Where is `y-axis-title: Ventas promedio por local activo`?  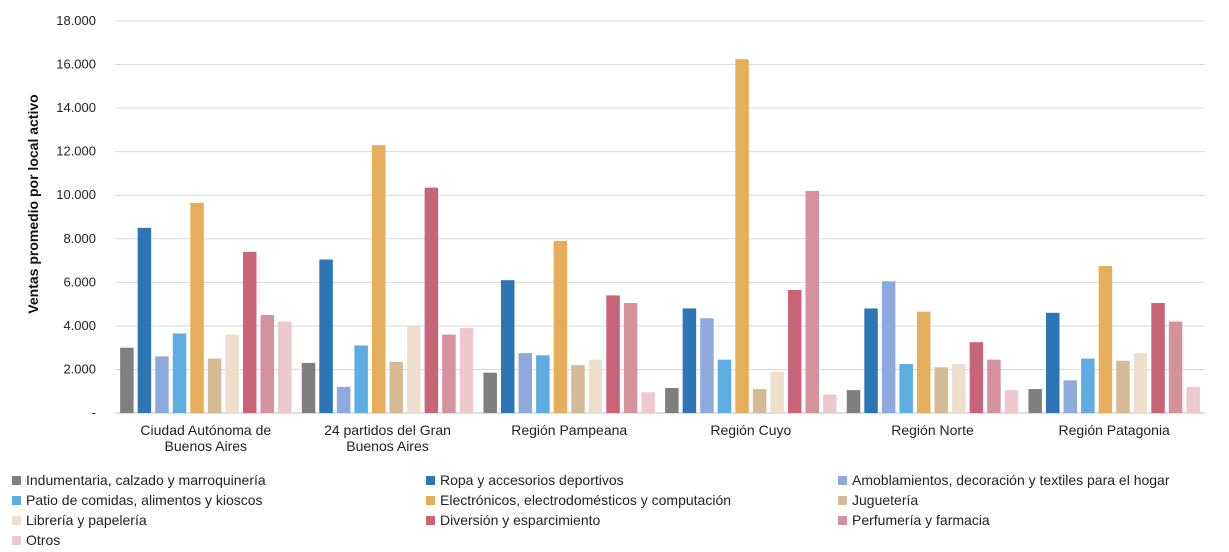
y-axis-title: Ventas promedio por local activo is located at coordinates (33, 203).